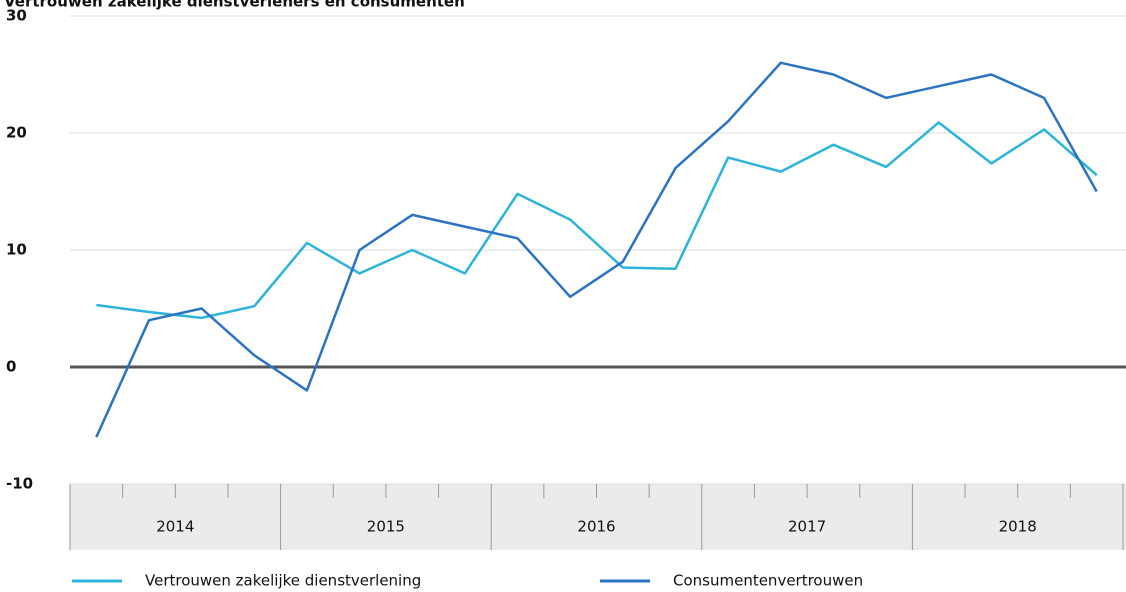 Image resolution: width=1126 pixels, height=592 pixels. I want to click on y-tick-label: 0, so click(11, 367).